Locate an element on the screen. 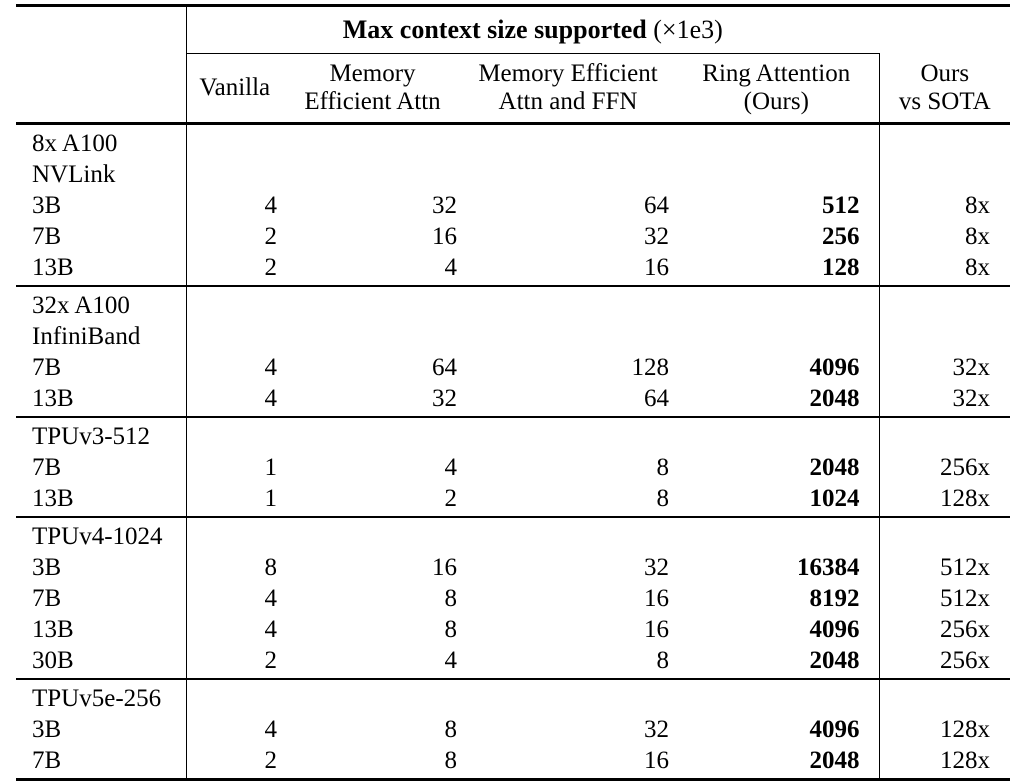 Image resolution: width=1032 pixels, height=782 pixels. row-label: 30B is located at coordinates (101, 662).